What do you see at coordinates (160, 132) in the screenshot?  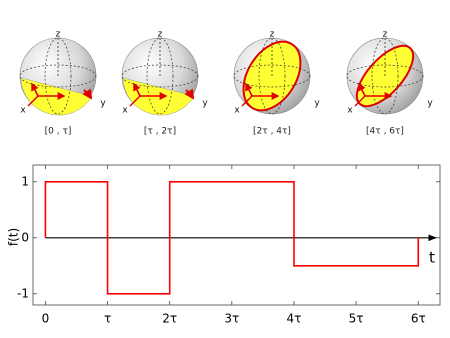 I see `interval-caption: [τ , 2τ]` at bounding box center [160, 132].